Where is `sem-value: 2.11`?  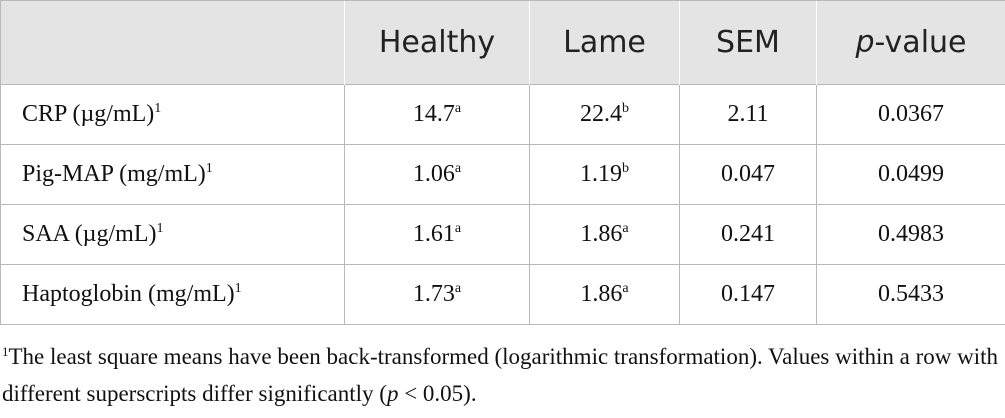
sem-value: 2.11 is located at coordinates (748, 114).